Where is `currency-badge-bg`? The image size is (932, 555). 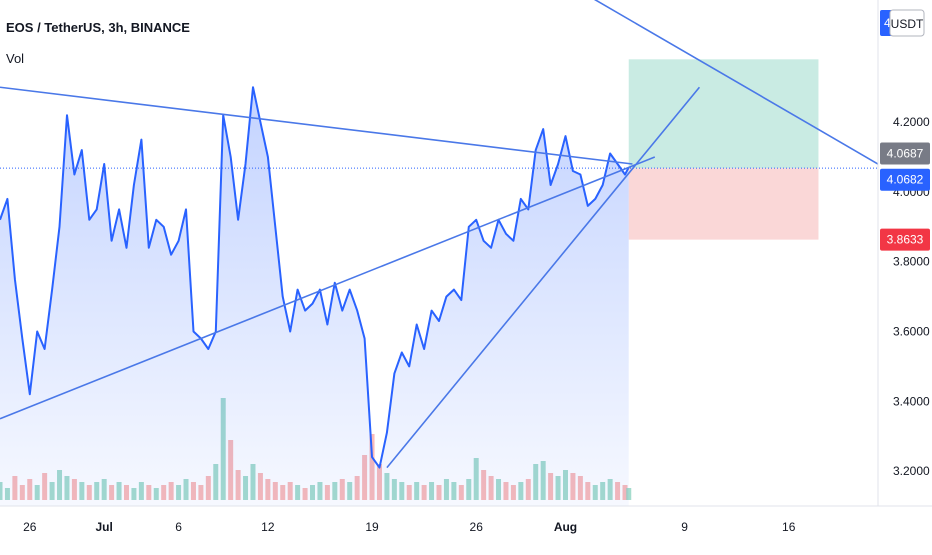 currency-badge-bg is located at coordinates (907, 23).